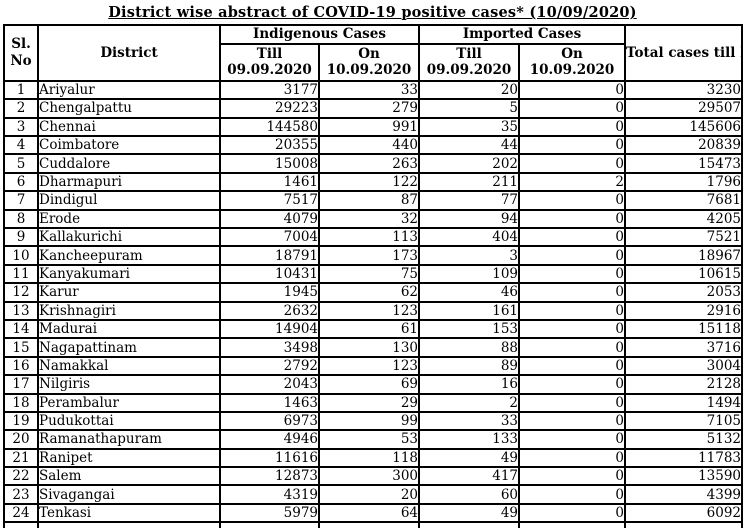  I want to click on total-cell: 4205, so click(684, 219).